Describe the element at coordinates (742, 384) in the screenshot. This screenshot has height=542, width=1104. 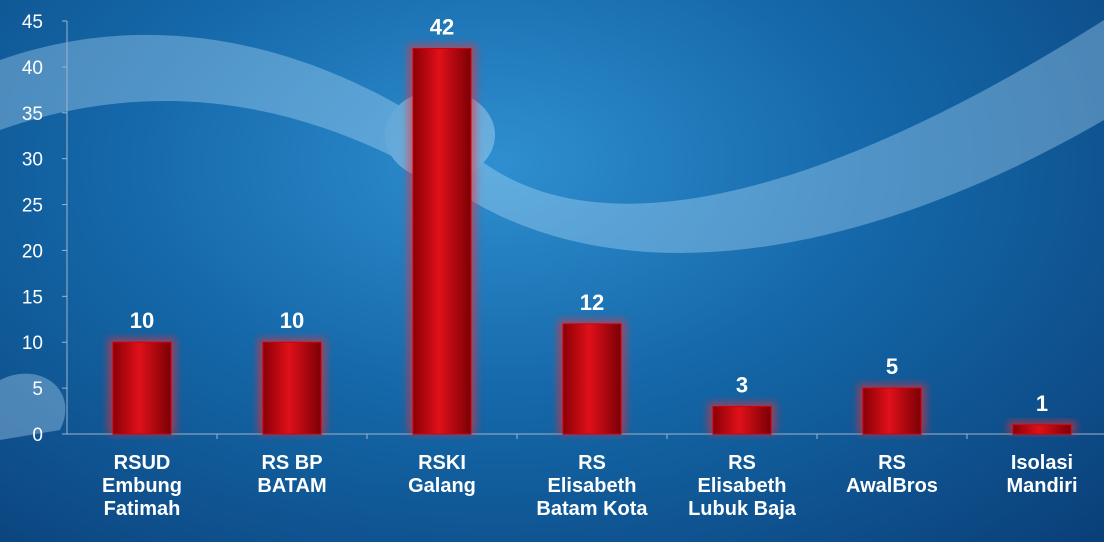
I see `data-label: 3` at that location.